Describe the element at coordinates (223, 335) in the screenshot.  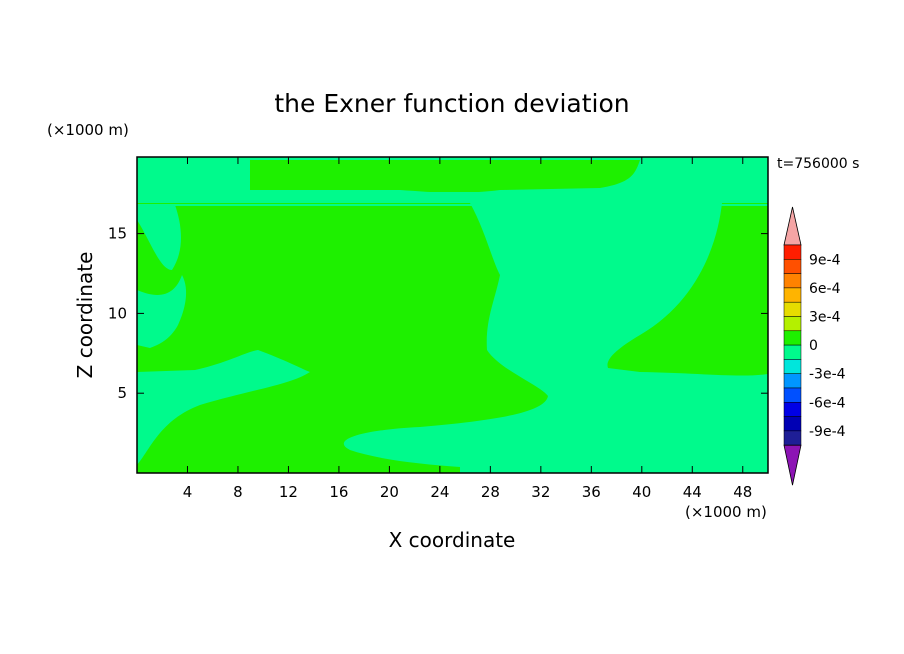
I see `negative-pockets` at that location.